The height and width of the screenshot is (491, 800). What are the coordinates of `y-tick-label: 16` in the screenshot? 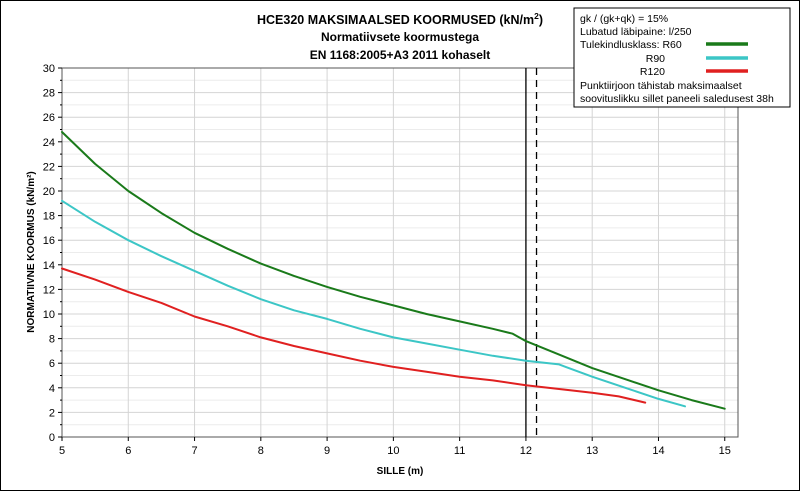 It's located at (49, 241).